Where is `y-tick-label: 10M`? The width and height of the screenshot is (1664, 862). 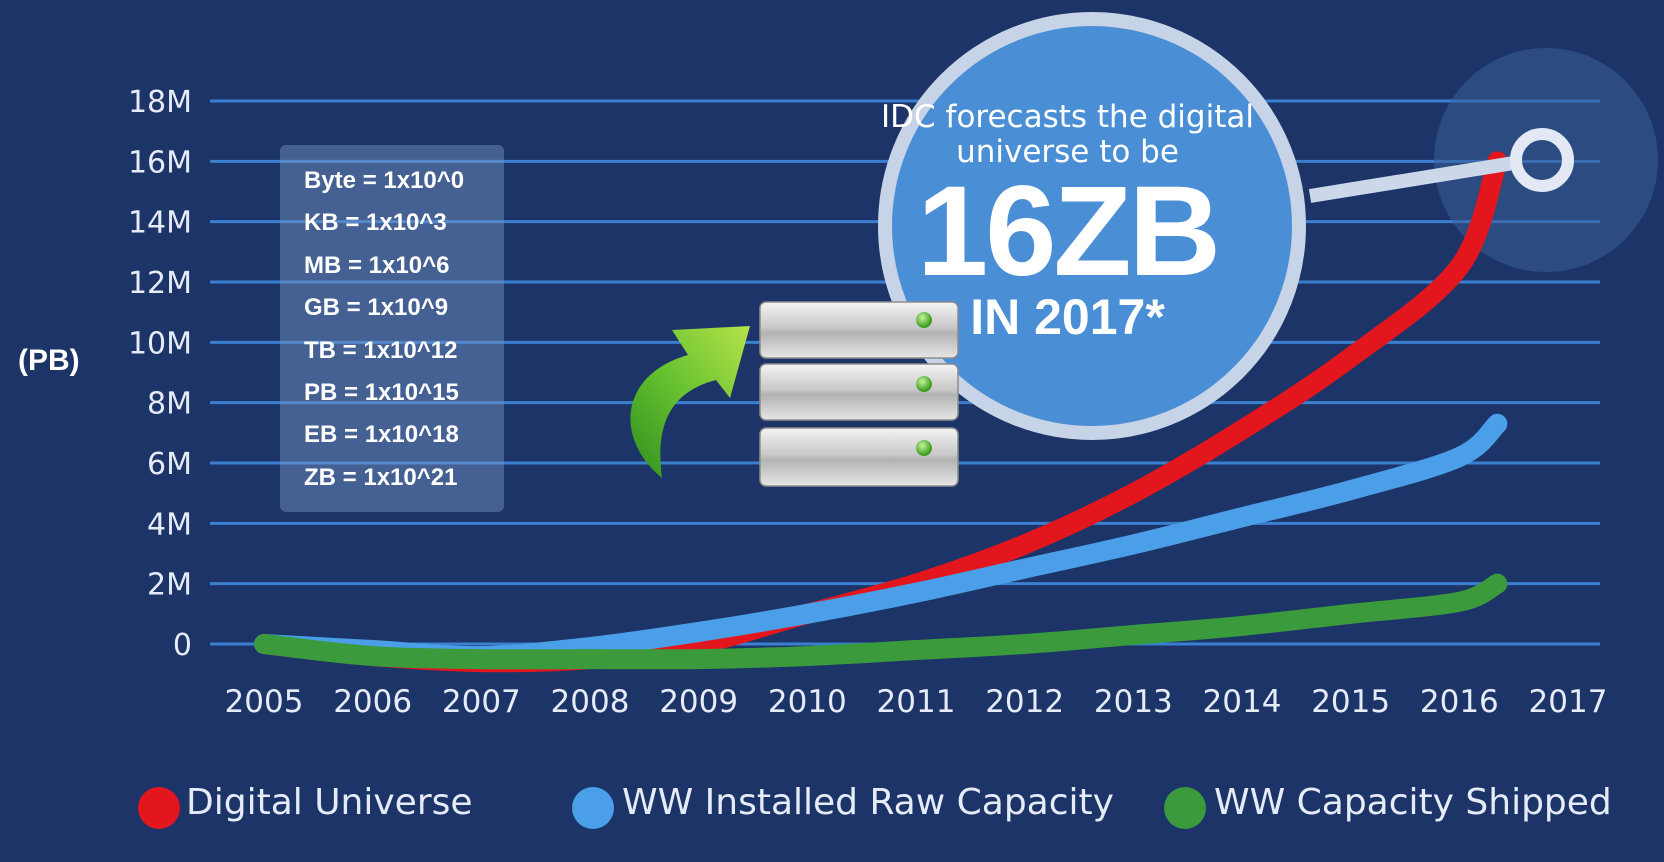
y-tick-label: 10M is located at coordinates (160, 343).